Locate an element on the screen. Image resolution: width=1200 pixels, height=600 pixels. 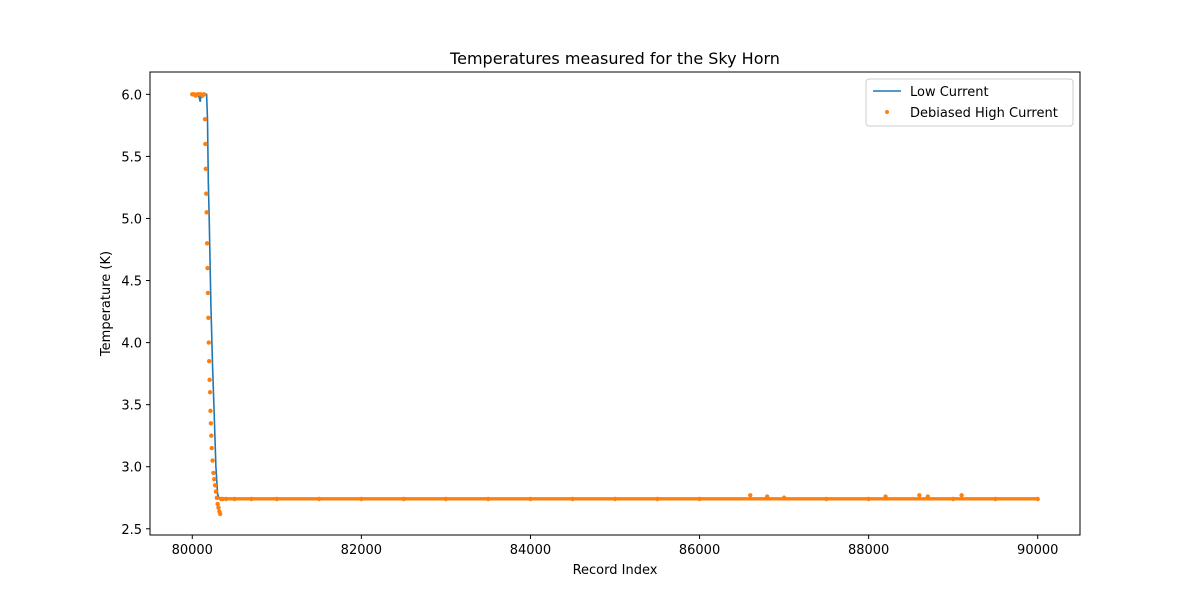
y-tick-label: 4.0 is located at coordinates (131, 344).